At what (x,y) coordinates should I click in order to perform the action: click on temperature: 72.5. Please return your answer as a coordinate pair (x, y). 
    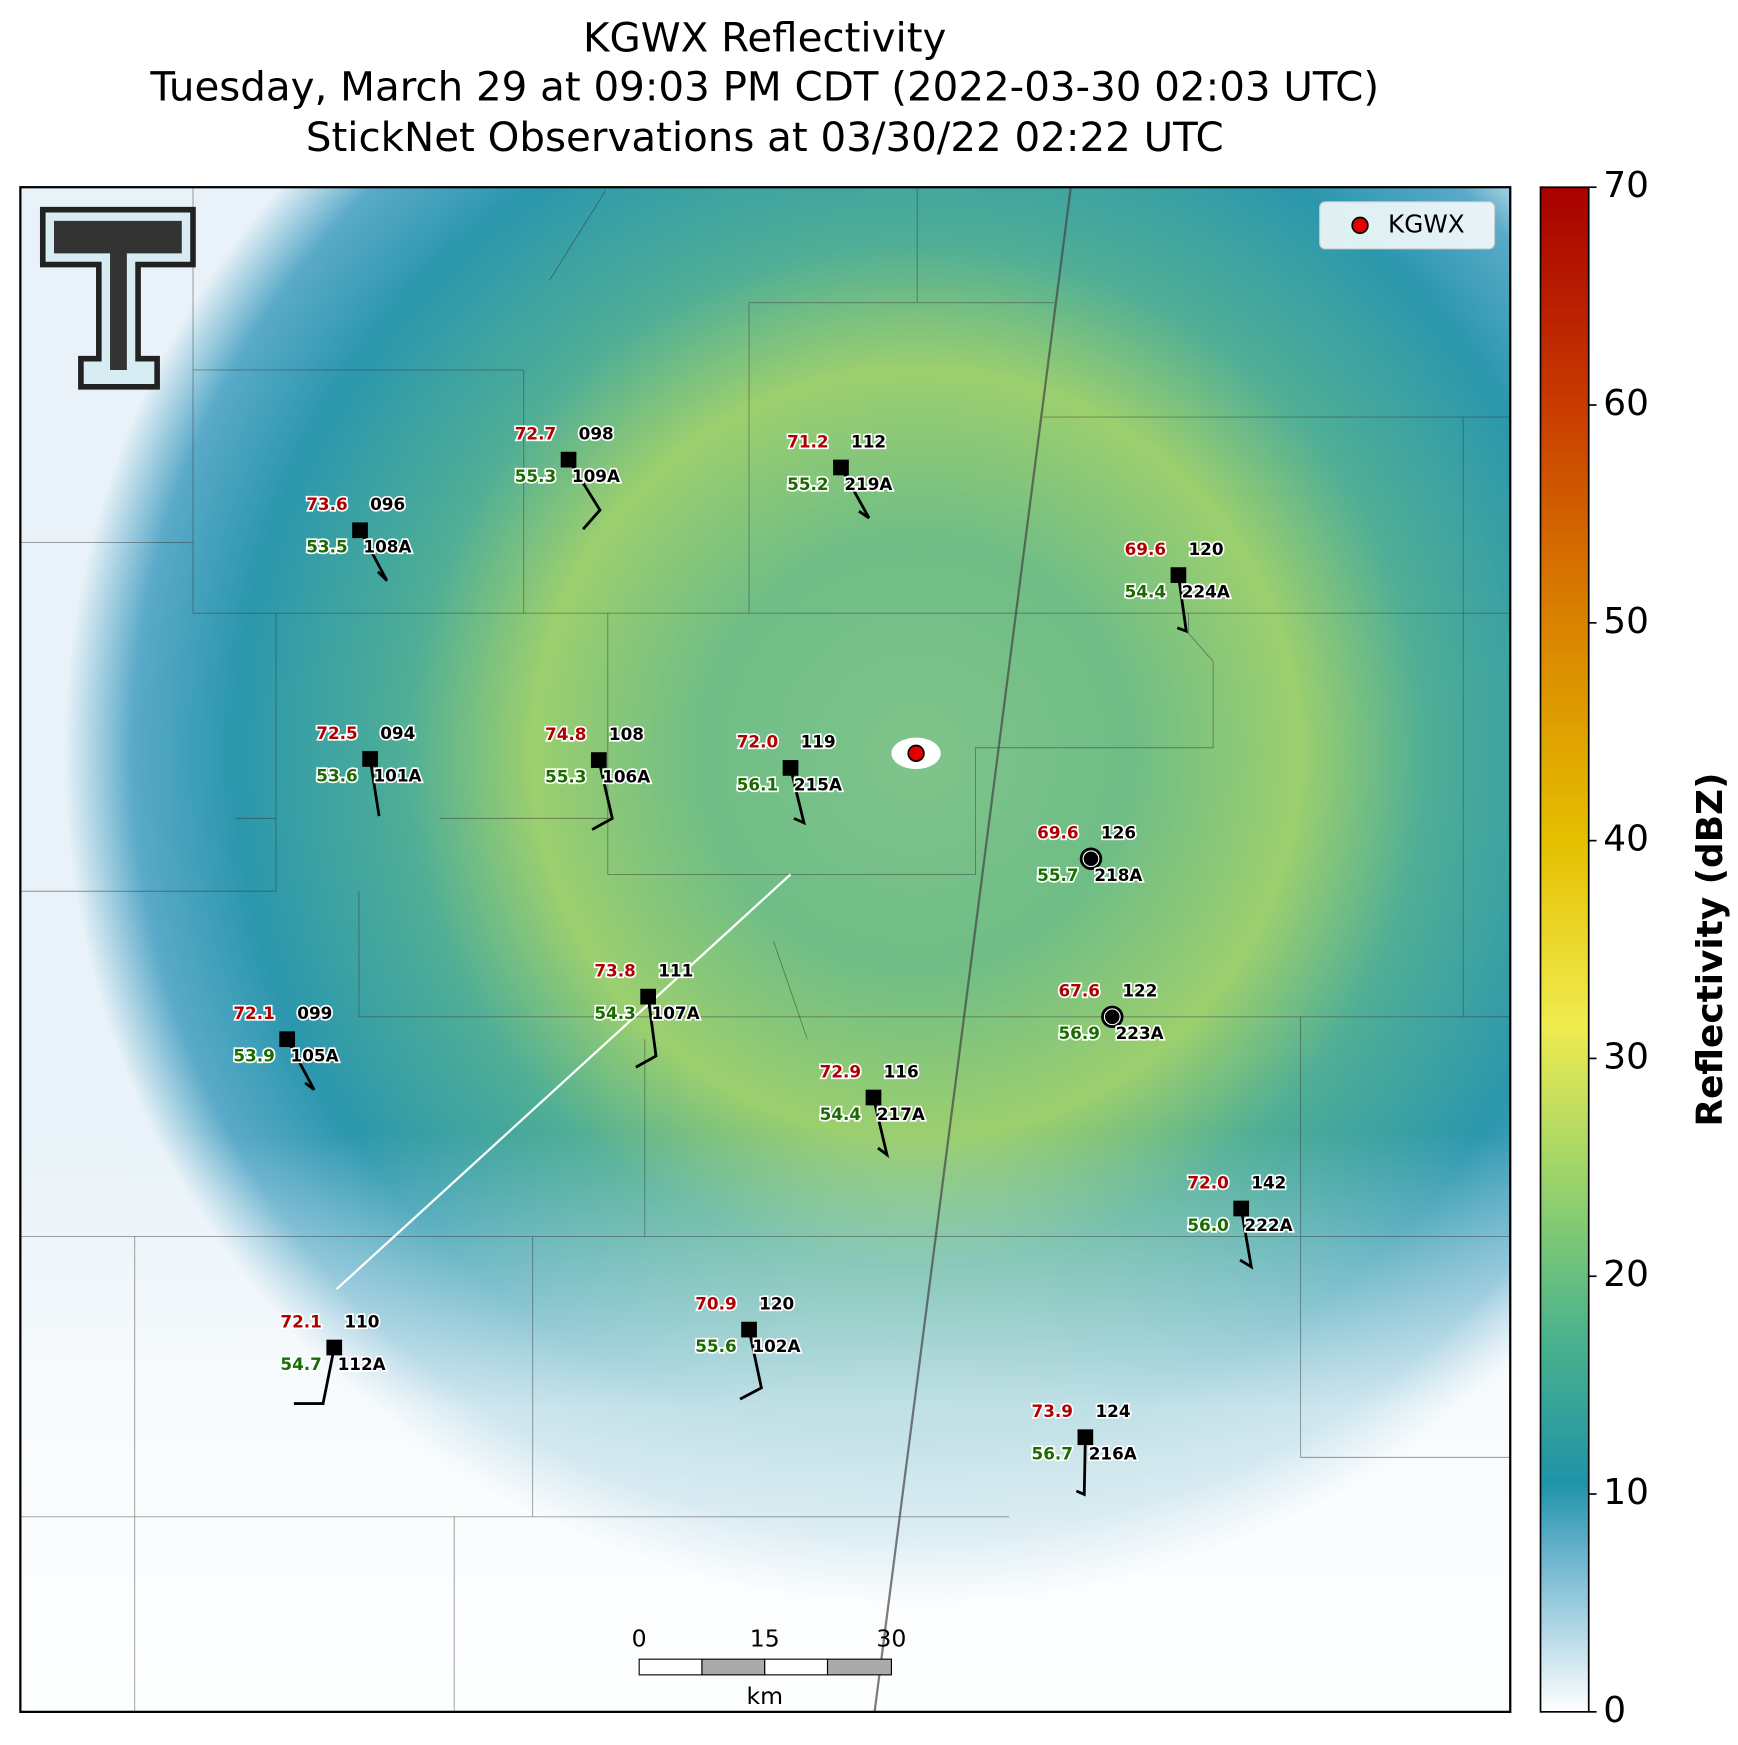
    Looking at the image, I should click on (336, 733).